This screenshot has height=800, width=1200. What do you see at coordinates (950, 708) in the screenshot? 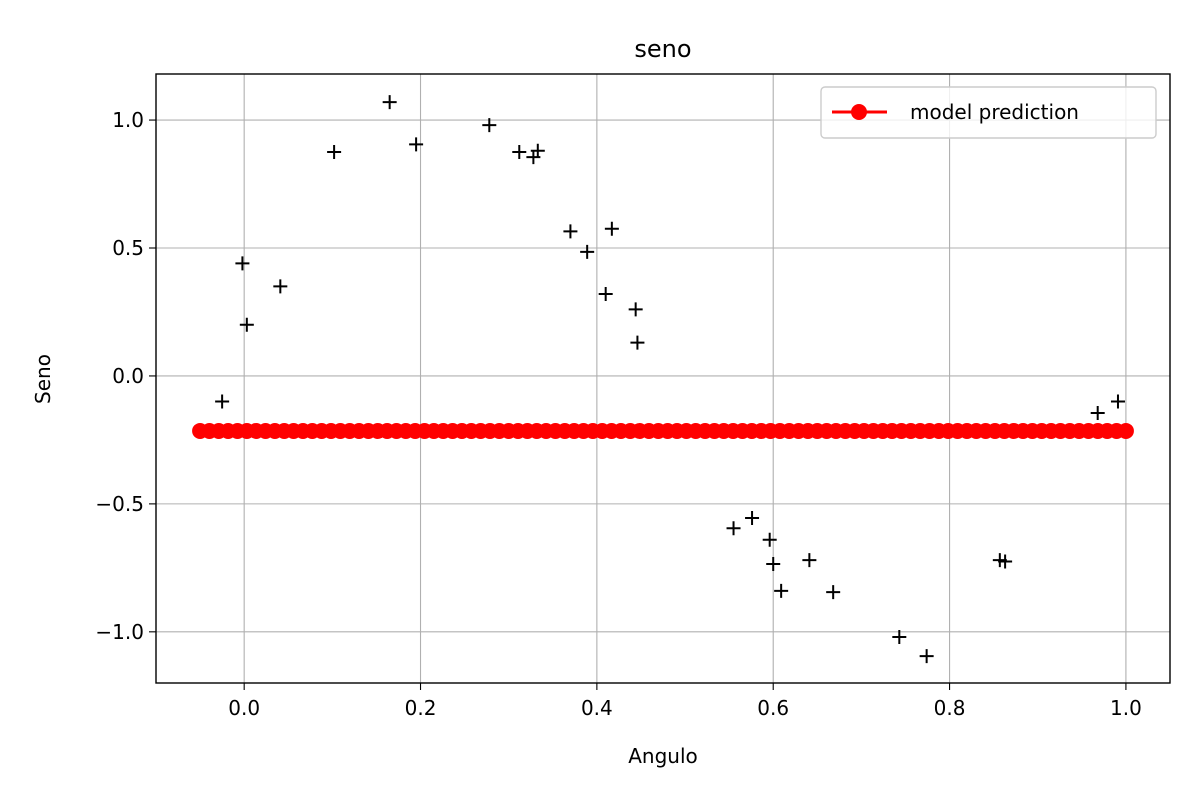
I see `x-tick-label: 0.8` at bounding box center [950, 708].